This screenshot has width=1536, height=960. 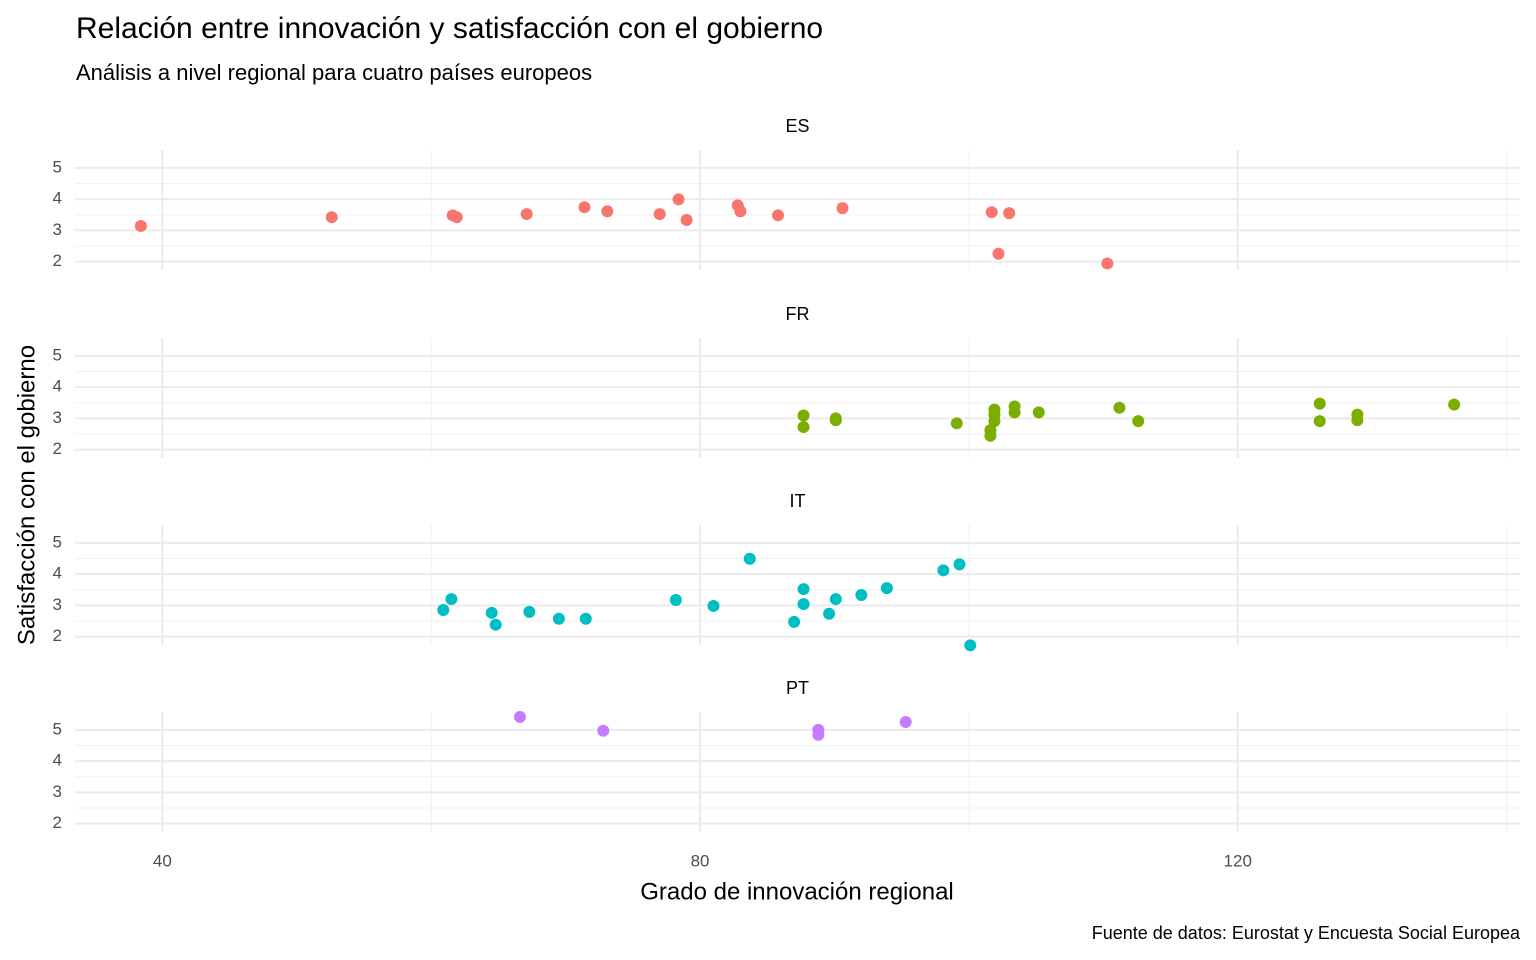 I want to click on x-axis-label: Grado de innovación regional, so click(x=797, y=891).